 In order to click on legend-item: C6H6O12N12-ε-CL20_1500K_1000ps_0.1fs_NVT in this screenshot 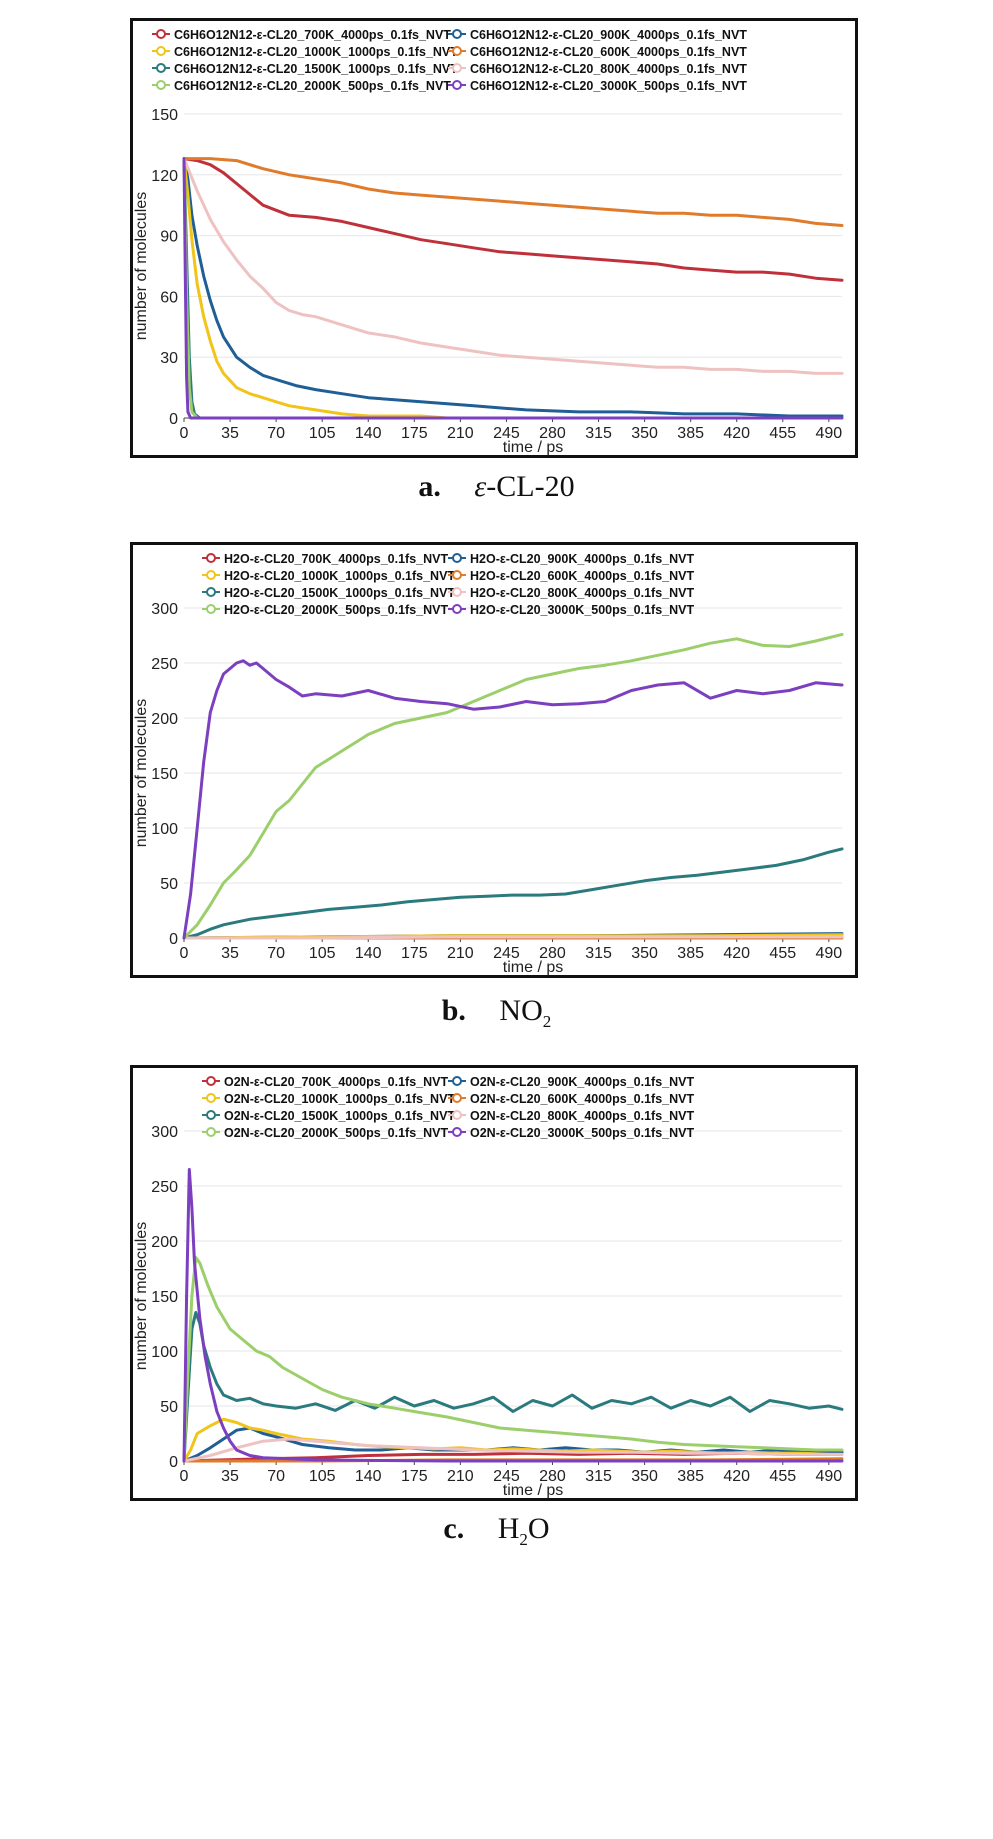, I will do `click(305, 69)`.